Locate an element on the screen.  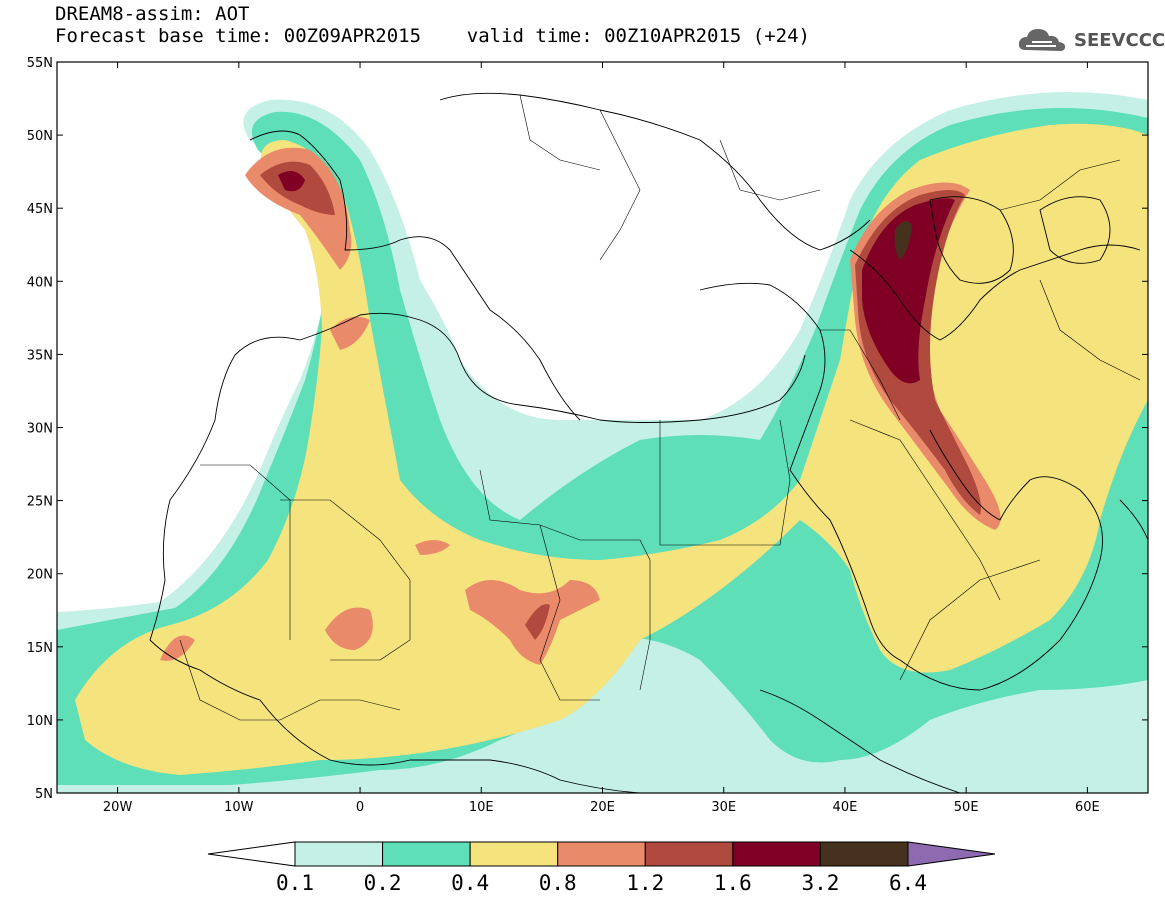
aot-band-3.2 is located at coordinates (903, 240).